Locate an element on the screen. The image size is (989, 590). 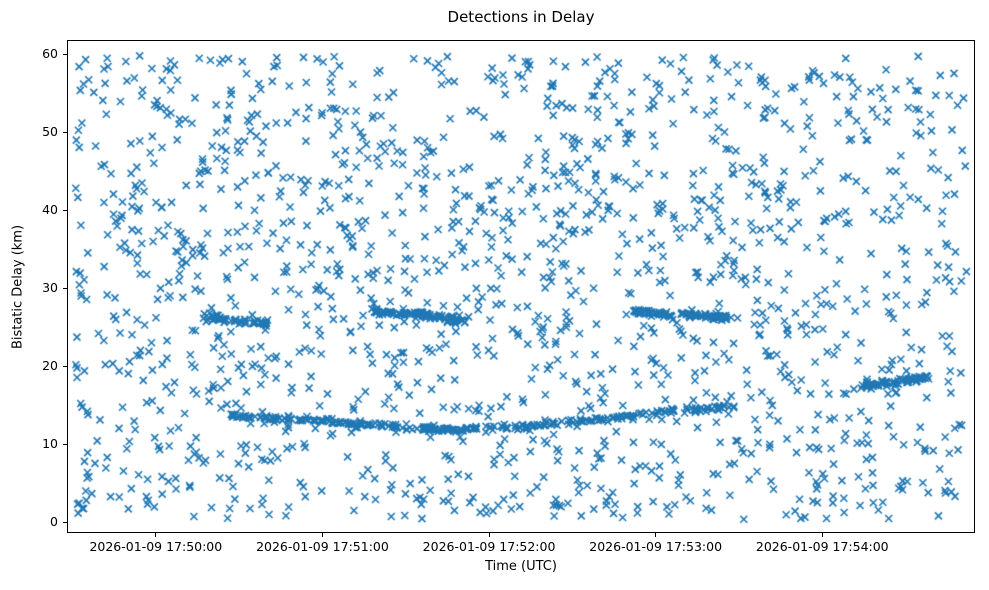
x-tick-label: 2026-01-09 17:54:00 is located at coordinates (822, 546).